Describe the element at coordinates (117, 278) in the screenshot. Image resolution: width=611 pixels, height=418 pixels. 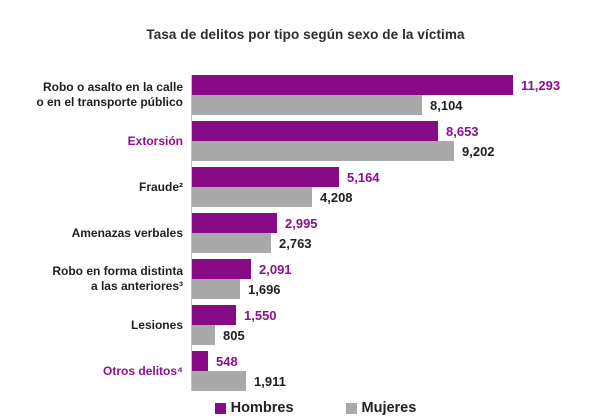
I see `category-label: Robo en forma distinta a las anteriores³` at that location.